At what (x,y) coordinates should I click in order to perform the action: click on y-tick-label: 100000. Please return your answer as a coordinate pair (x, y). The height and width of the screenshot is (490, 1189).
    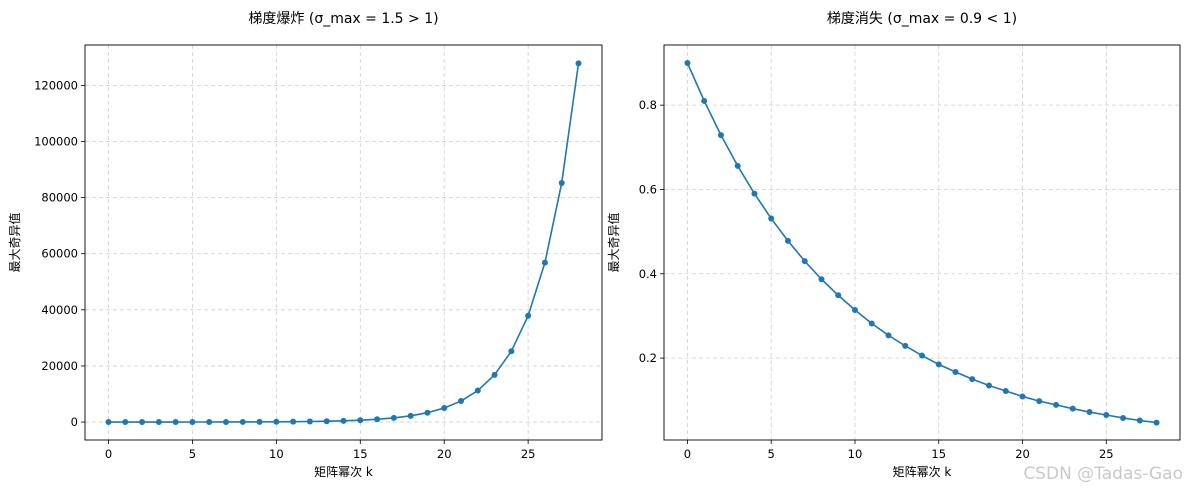
    Looking at the image, I should click on (56, 142).